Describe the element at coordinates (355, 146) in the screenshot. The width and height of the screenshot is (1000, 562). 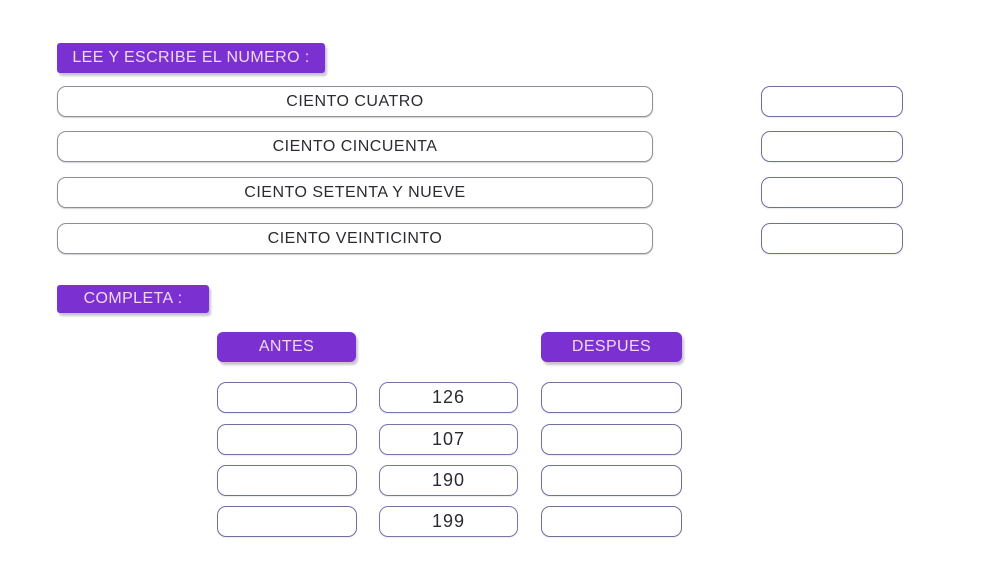
I see `number-word-label: CIENTO CINCUENTA` at that location.